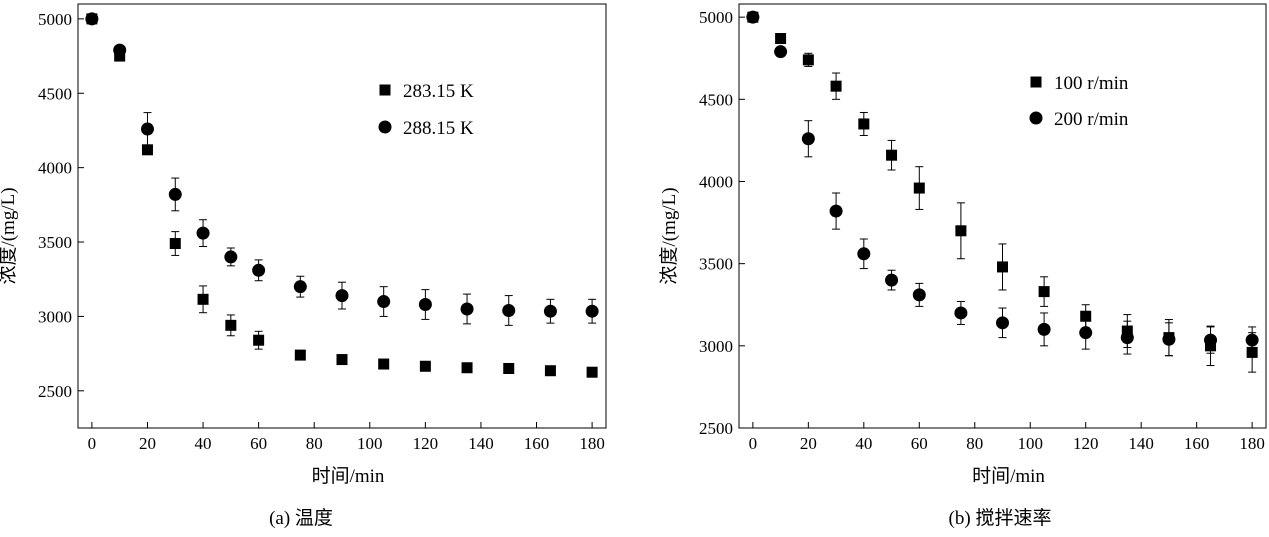 Image resolution: width=1269 pixels, height=537 pixels. I want to click on legend-label: 283.15 K, so click(438, 91).